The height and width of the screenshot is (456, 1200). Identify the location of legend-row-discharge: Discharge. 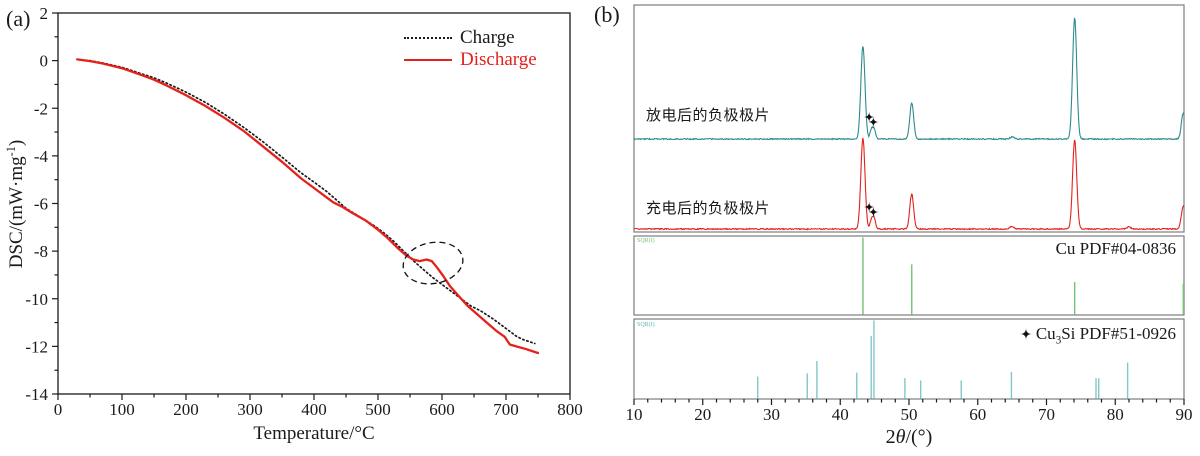
(470, 60).